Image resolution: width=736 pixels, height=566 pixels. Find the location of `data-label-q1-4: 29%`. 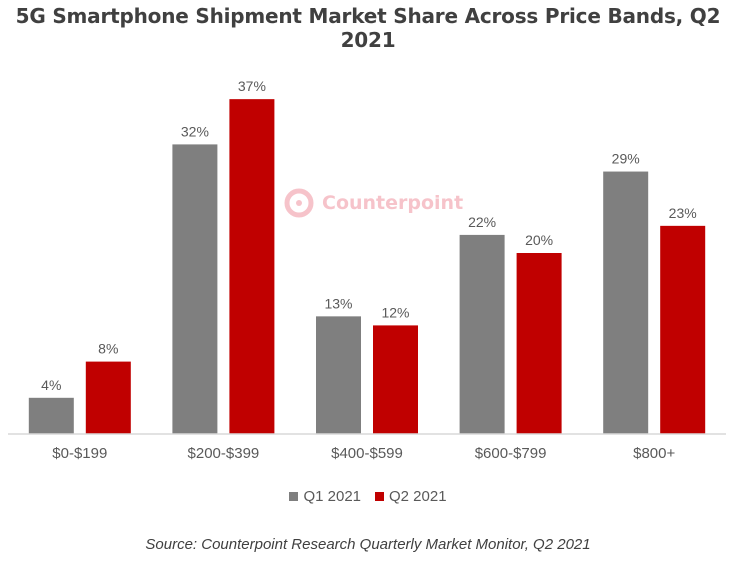

data-label-q1-4: 29% is located at coordinates (626, 159).